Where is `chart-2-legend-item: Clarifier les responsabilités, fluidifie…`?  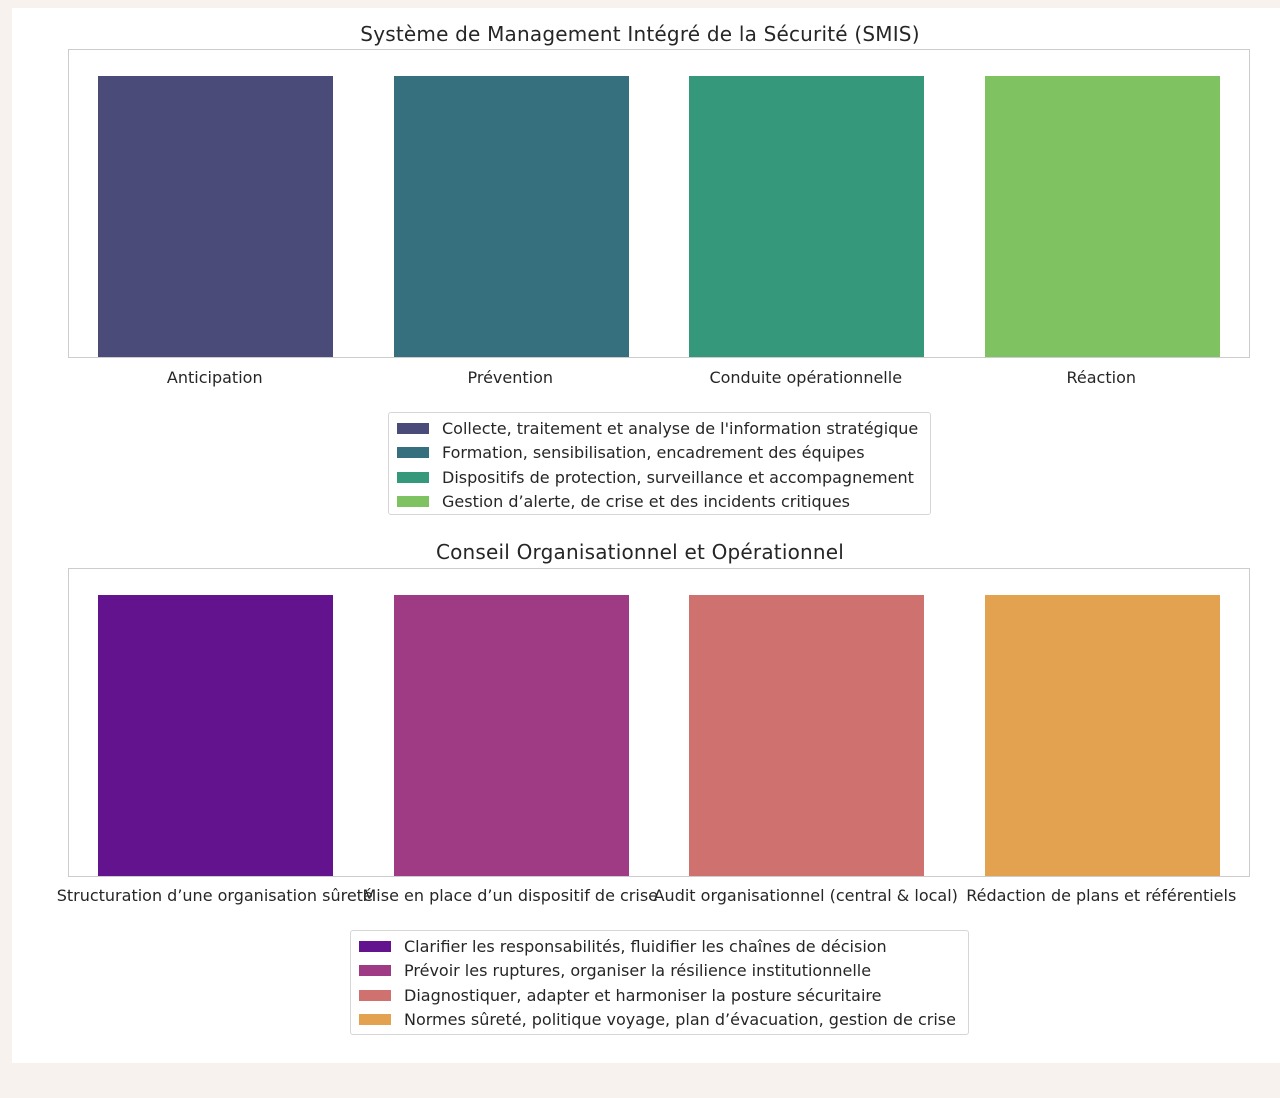 chart-2-legend-item: Clarifier les responsabilités, fluidifie… is located at coordinates (659, 946).